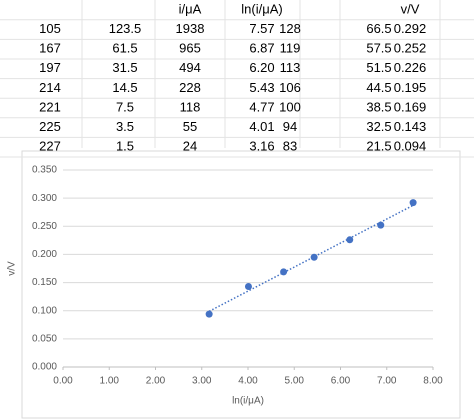 The height and width of the screenshot is (419, 474). I want to click on y-tick-label: 0.350, so click(44, 170).